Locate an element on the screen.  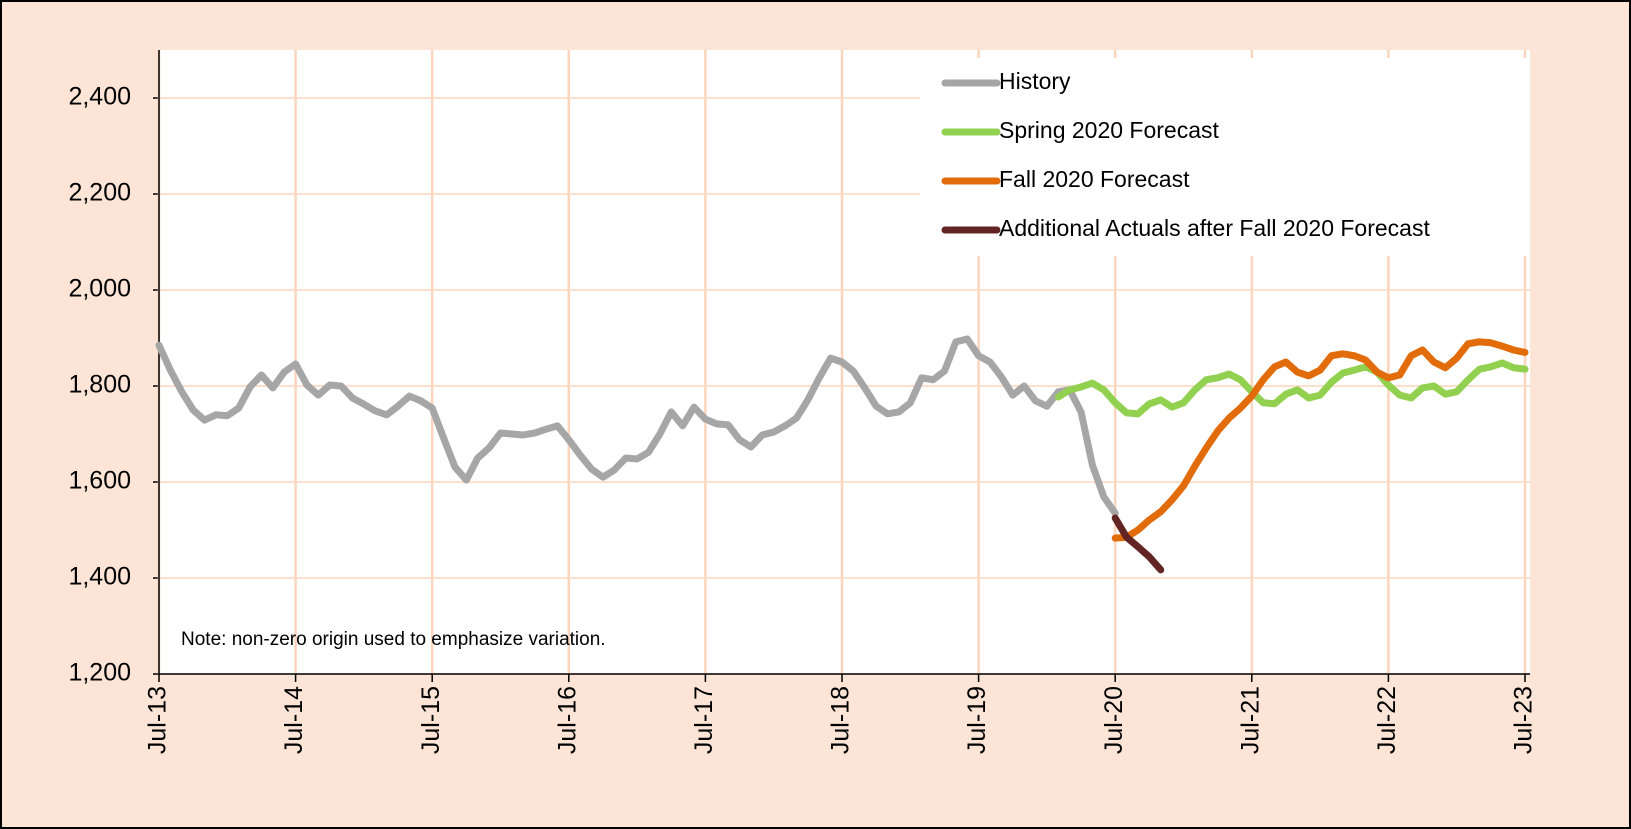
y-tick-label: 1,400 is located at coordinates (99, 577).